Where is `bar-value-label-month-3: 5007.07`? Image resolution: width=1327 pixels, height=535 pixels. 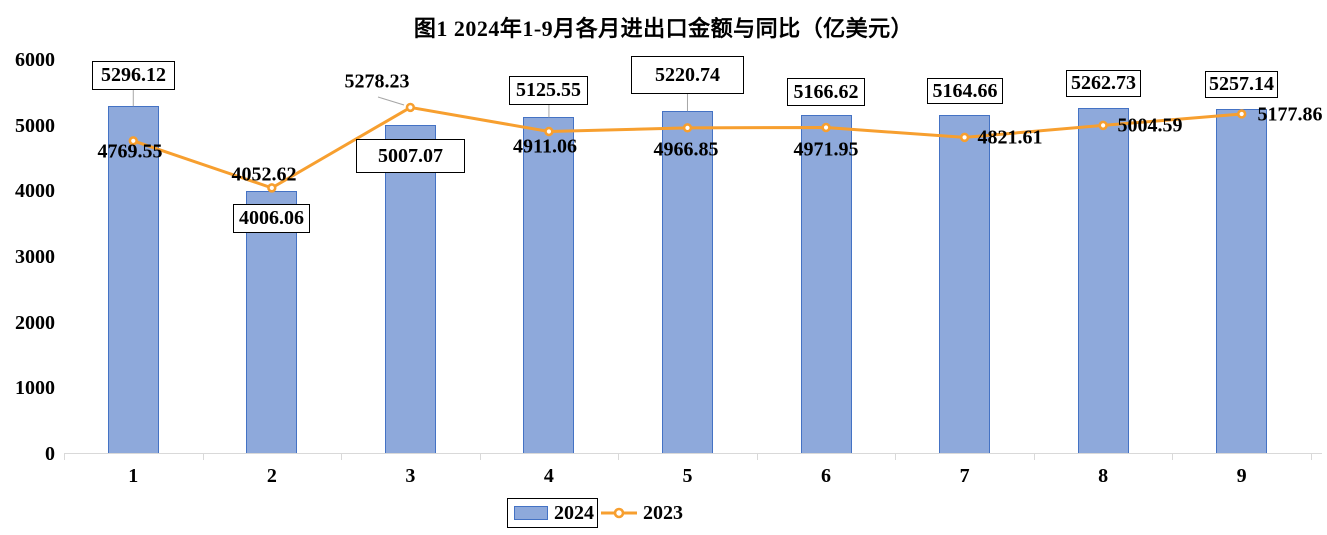 bar-value-label-month-3: 5007.07 is located at coordinates (410, 156).